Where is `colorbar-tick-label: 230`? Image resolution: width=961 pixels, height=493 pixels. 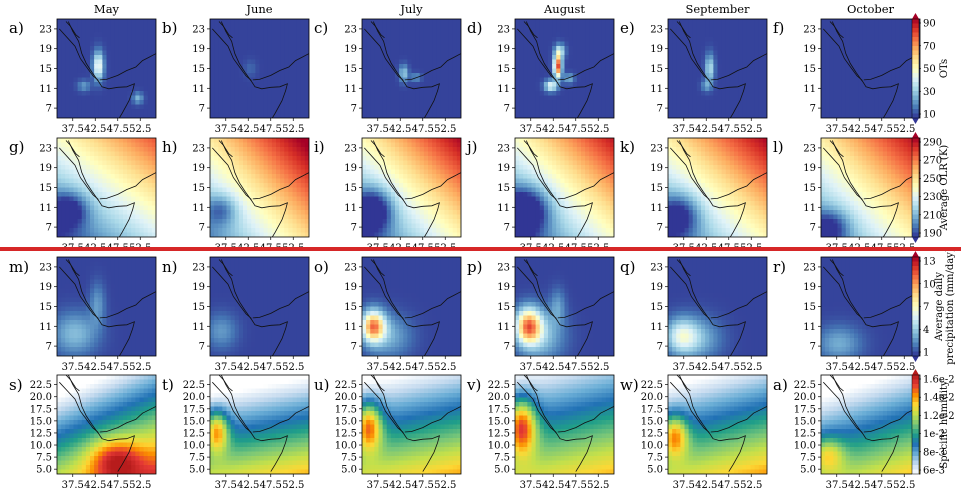
colorbar-tick-label: 230 is located at coordinates (932, 197).